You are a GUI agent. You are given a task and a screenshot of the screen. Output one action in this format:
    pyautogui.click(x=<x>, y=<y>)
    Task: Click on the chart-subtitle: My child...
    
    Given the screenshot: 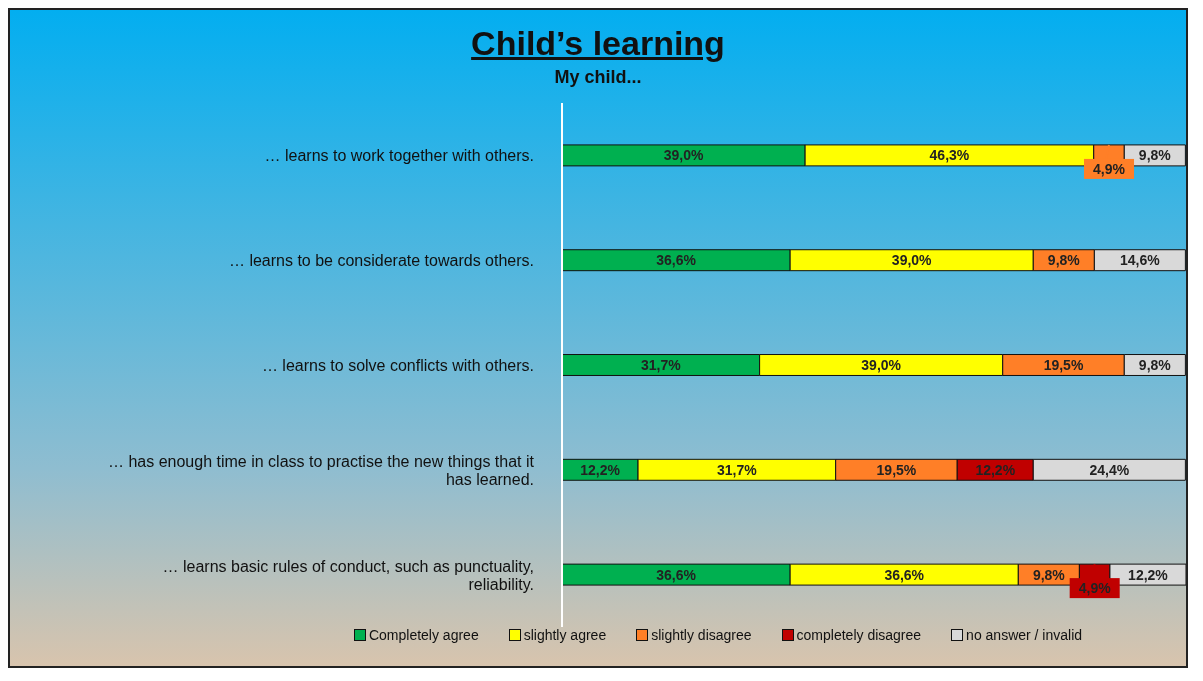 What is the action you would take?
    pyautogui.click(x=598, y=77)
    